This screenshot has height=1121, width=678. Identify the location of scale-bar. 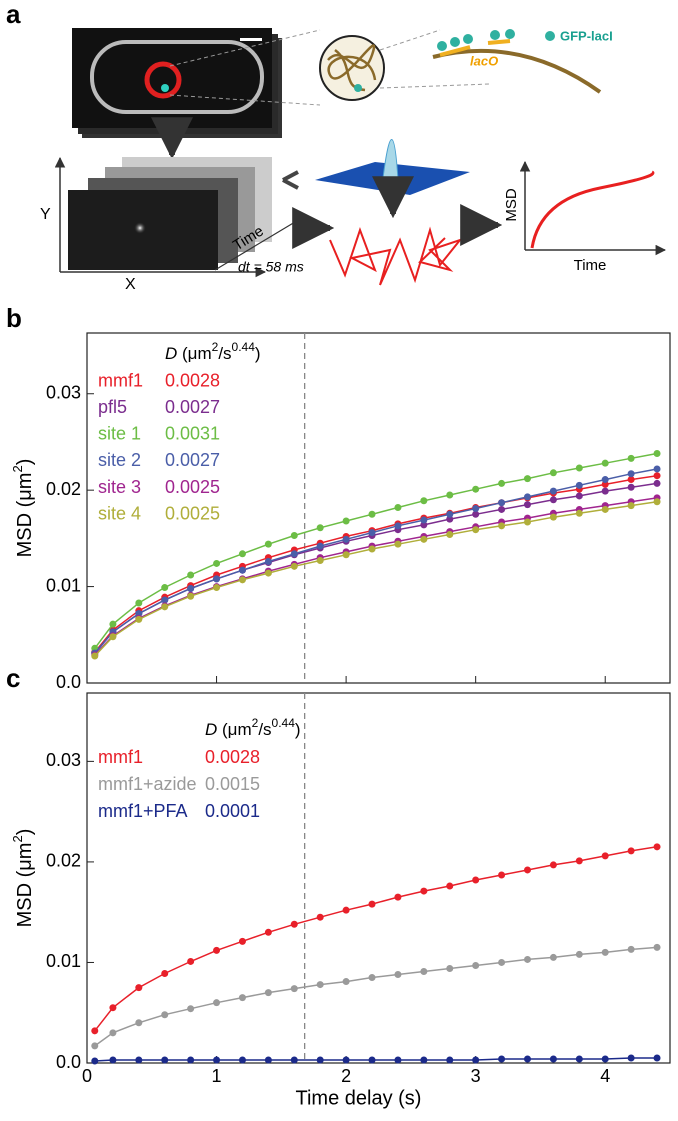
(251, 39).